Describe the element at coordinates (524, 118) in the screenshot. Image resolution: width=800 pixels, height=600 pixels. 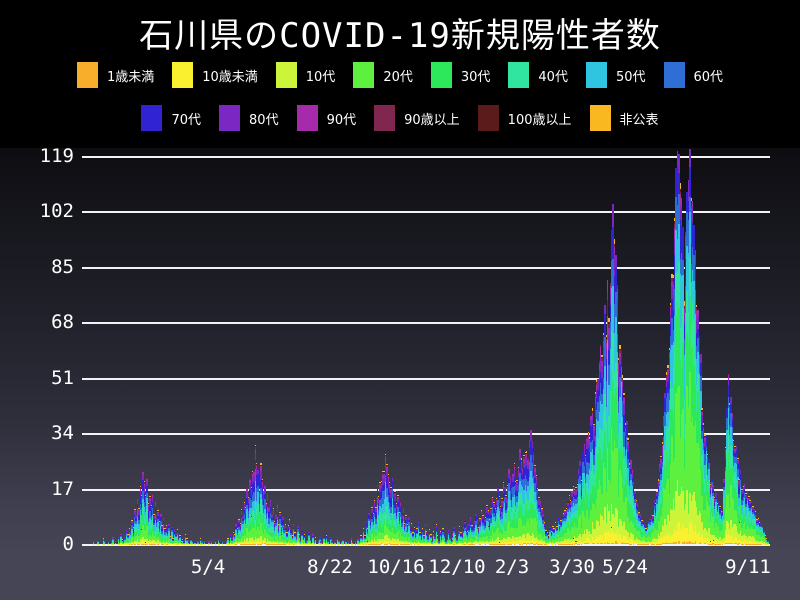
I see `legend-item: 100歳以上` at that location.